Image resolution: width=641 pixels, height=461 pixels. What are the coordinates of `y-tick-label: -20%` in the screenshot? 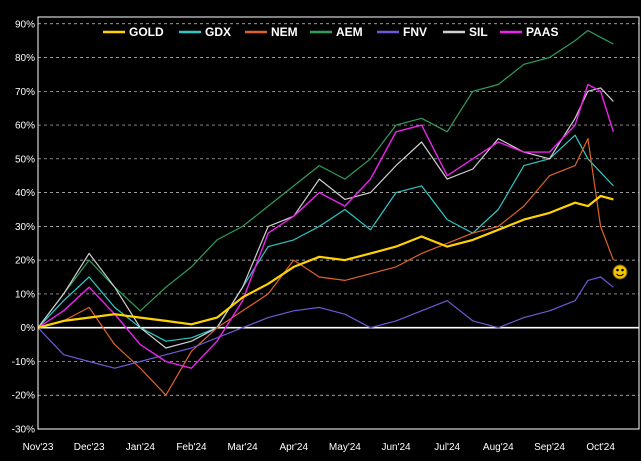 It's located at (23, 396).